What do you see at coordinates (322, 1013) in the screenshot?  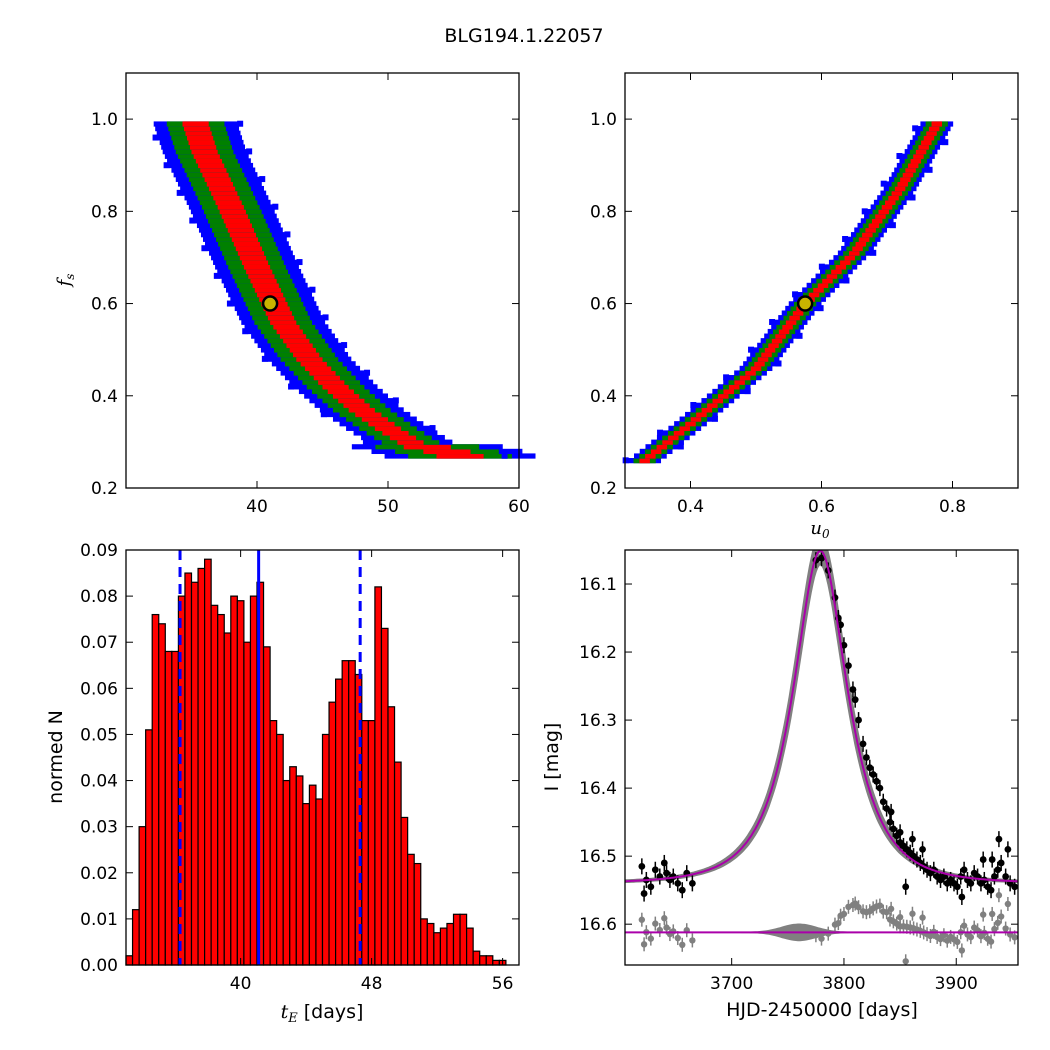 I see `p2-xlabel: tE [days]` at bounding box center [322, 1013].